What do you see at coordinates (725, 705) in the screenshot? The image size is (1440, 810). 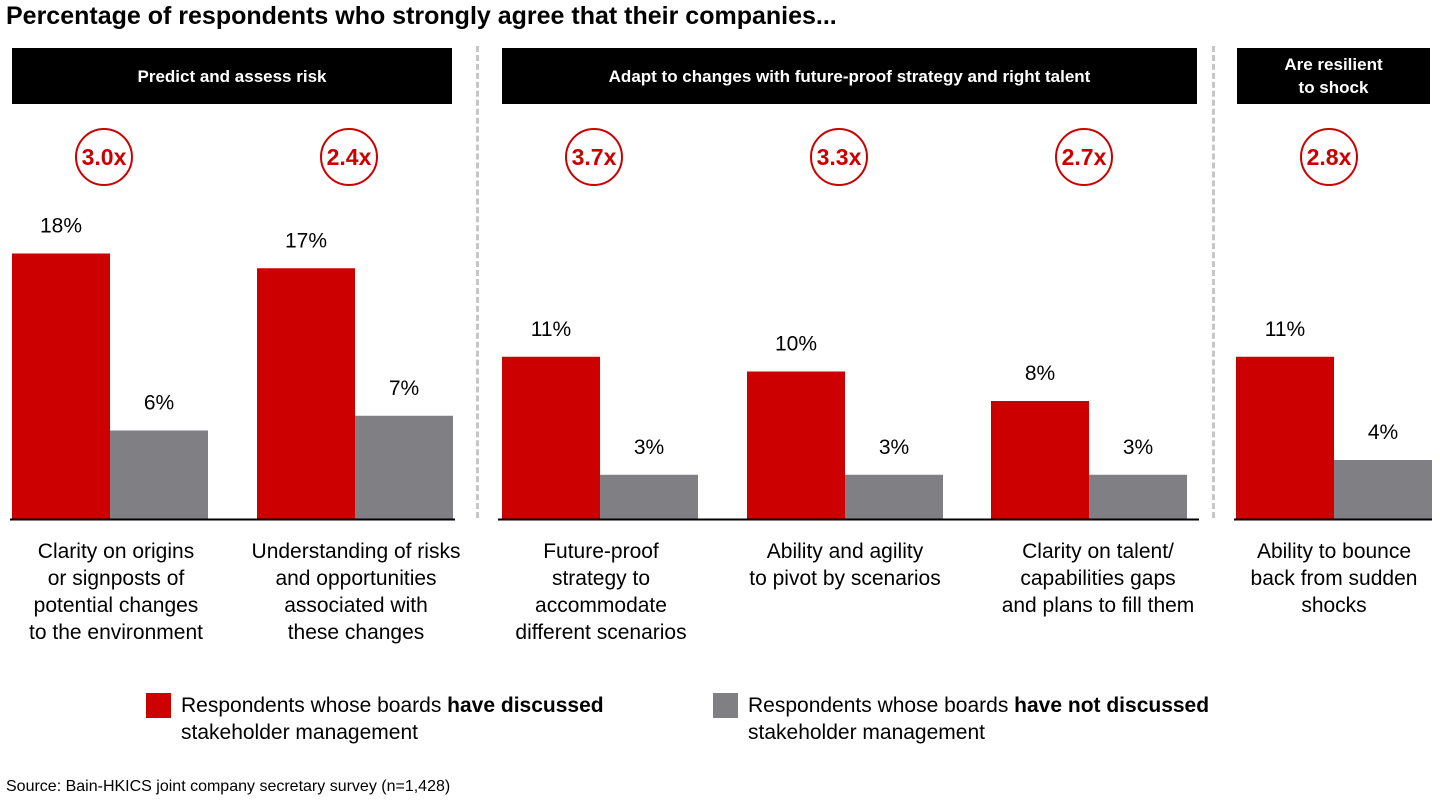 I see `legend-swatch-not-discussed` at bounding box center [725, 705].